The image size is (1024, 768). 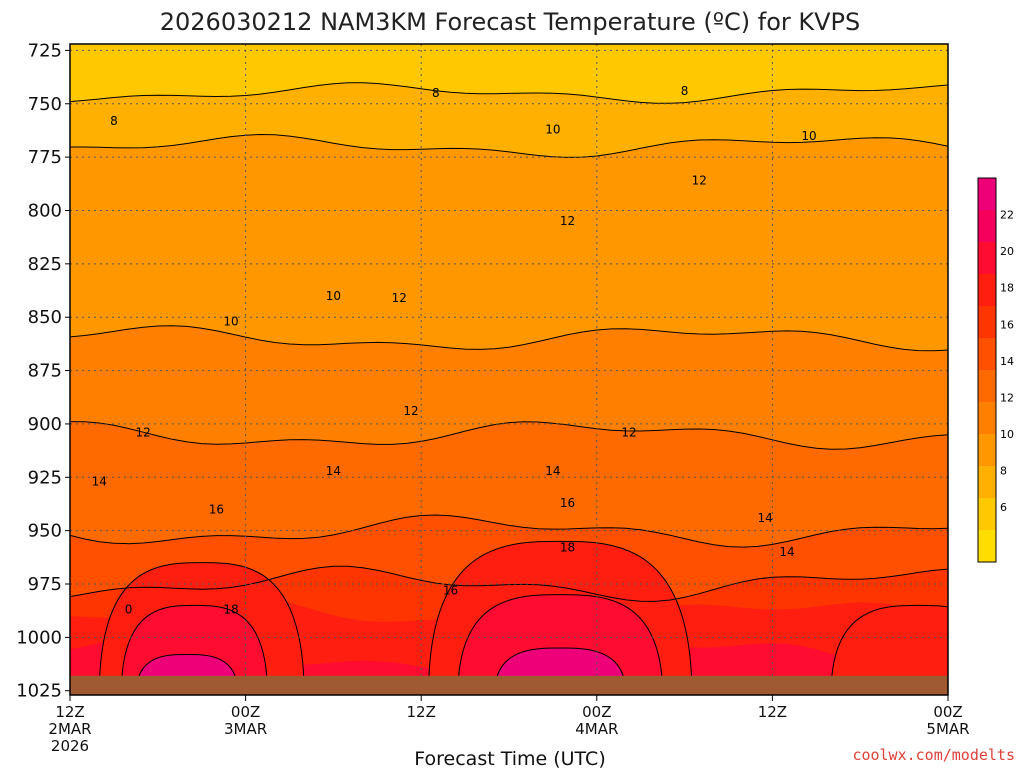 I want to click on y-tick-label: 875, so click(x=45, y=371).